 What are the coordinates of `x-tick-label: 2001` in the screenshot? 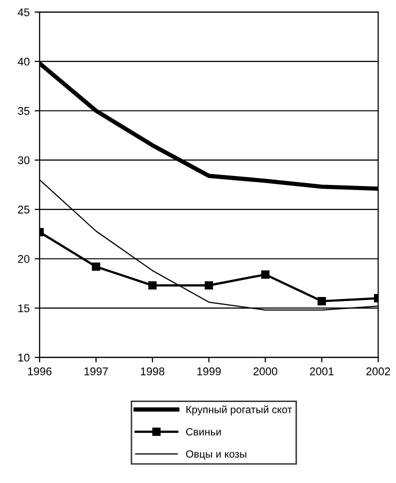 It's located at (322, 371).